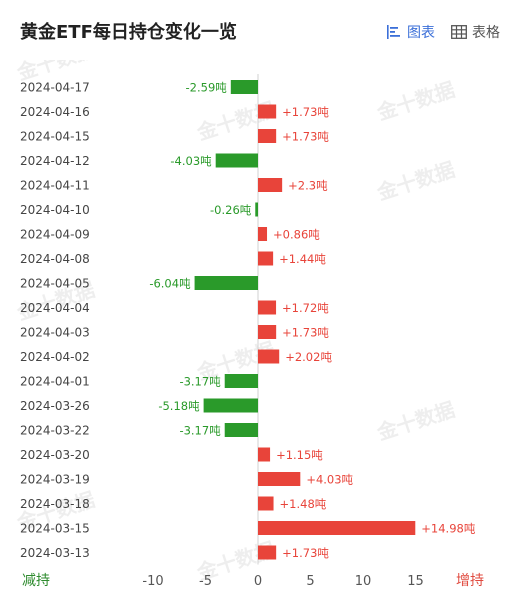 The width and height of the screenshot is (518, 607). Describe the element at coordinates (55, 259) in the screenshot. I see `category-label: 2024-04-08` at that location.